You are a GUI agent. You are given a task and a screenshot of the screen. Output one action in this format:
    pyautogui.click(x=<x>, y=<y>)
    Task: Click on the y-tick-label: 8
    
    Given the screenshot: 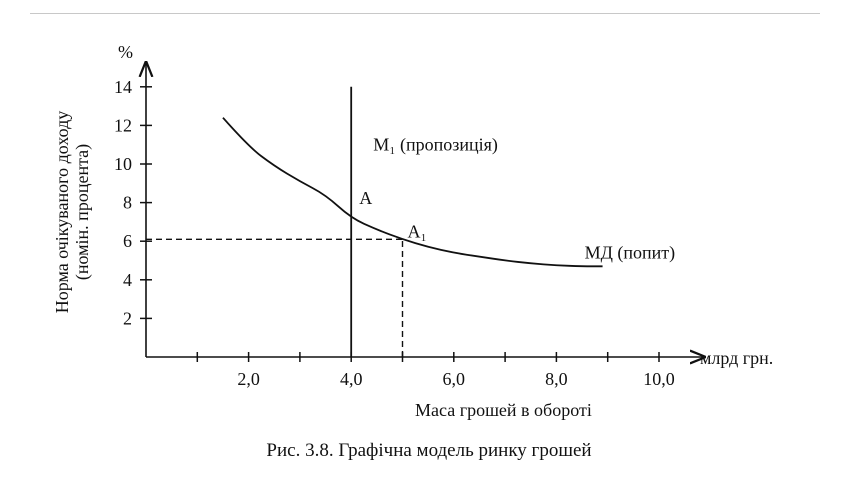 What is the action you would take?
    pyautogui.click(x=127, y=203)
    